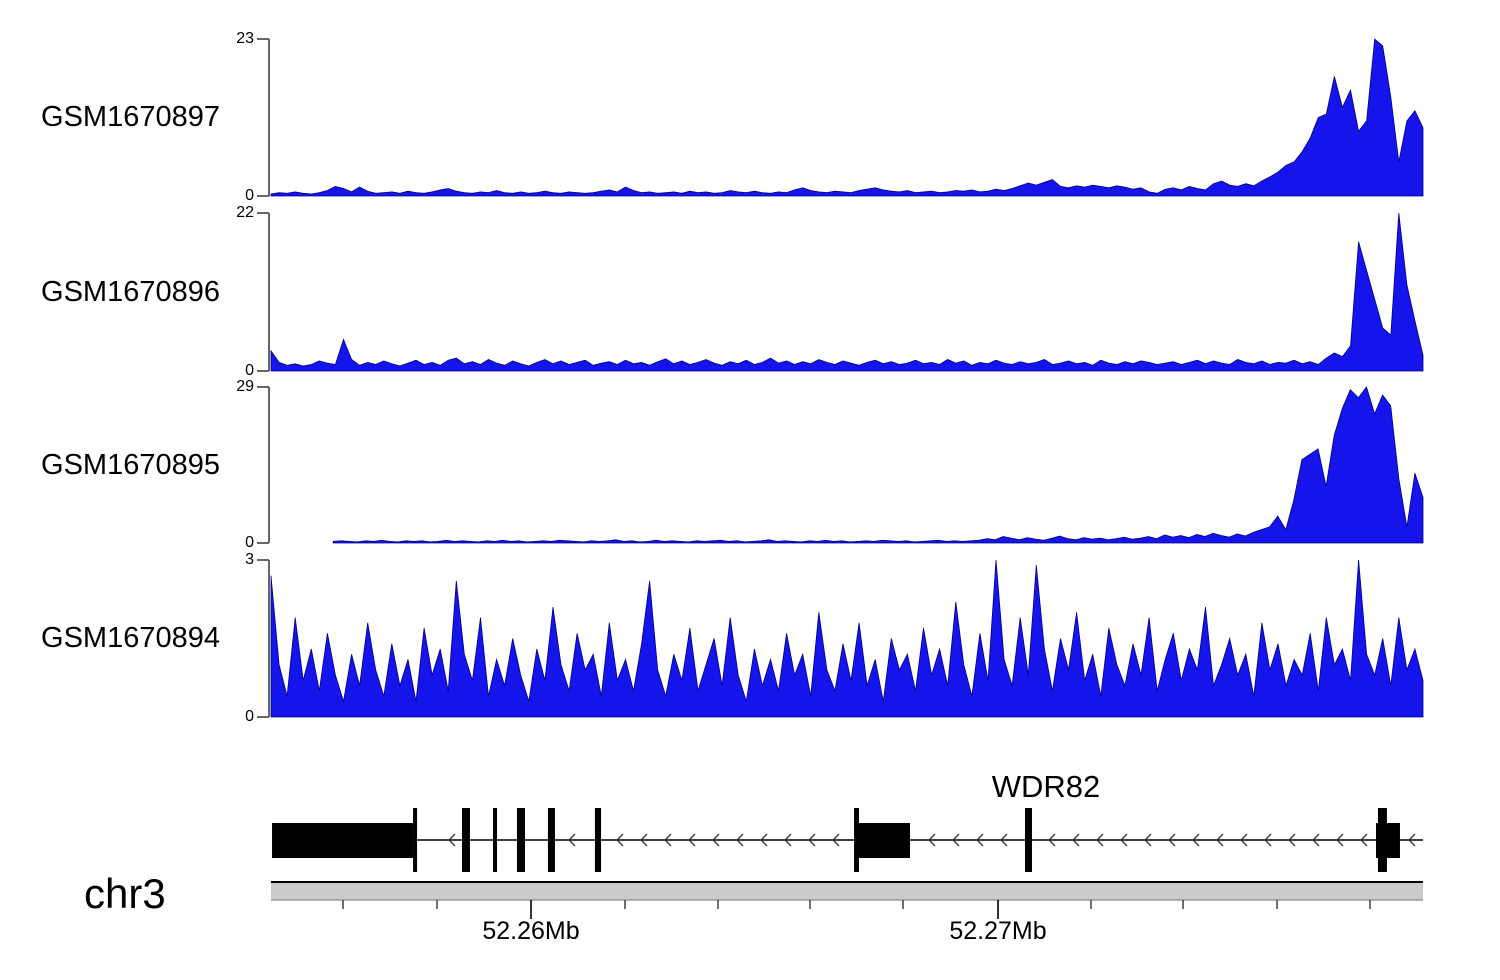 Image resolution: width=1500 pixels, height=980 pixels. I want to click on signal-area-GSM1670896, so click(847, 292).